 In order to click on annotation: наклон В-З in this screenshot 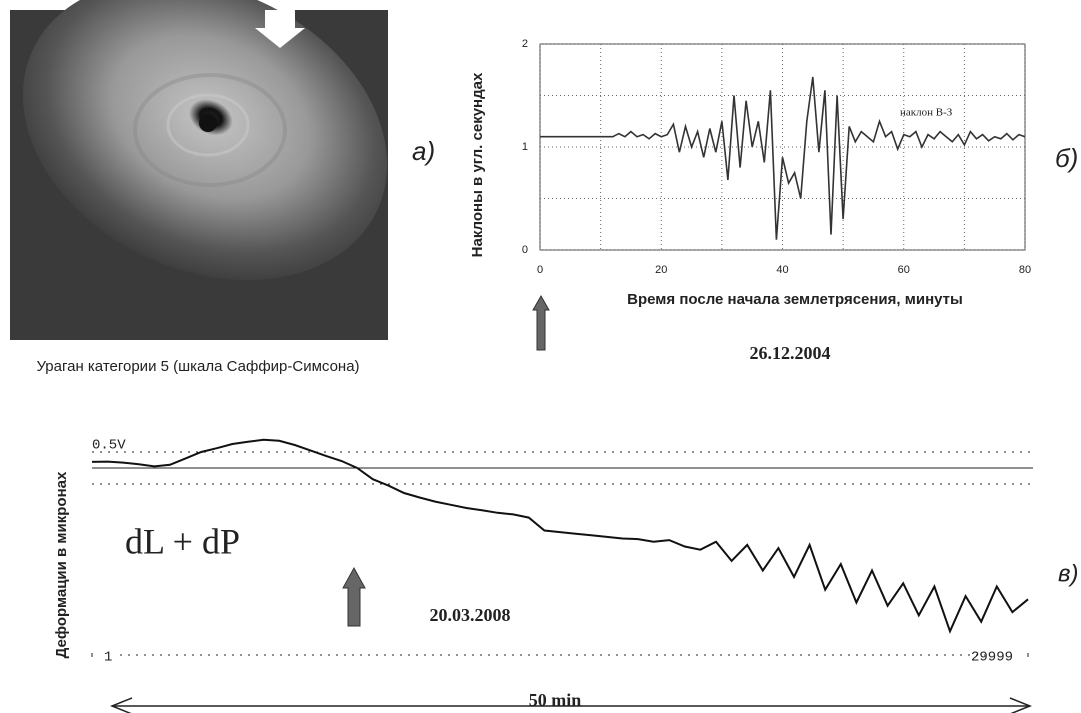, I will do `click(926, 113)`.